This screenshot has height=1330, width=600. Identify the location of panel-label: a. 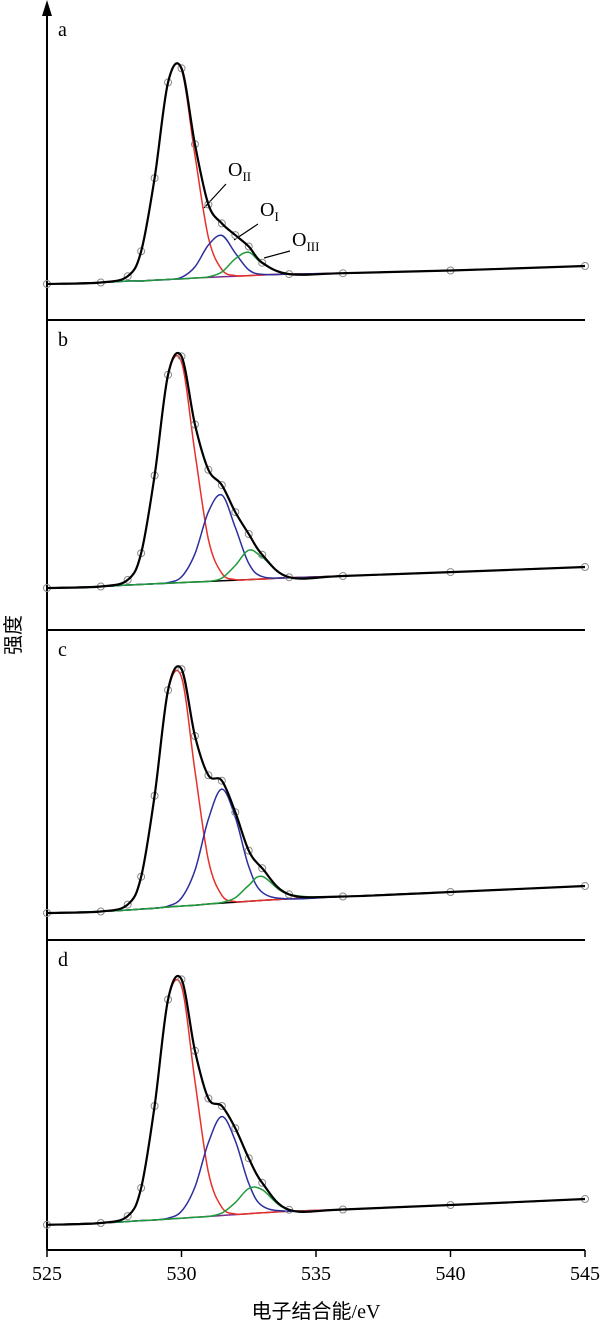
(62, 30).